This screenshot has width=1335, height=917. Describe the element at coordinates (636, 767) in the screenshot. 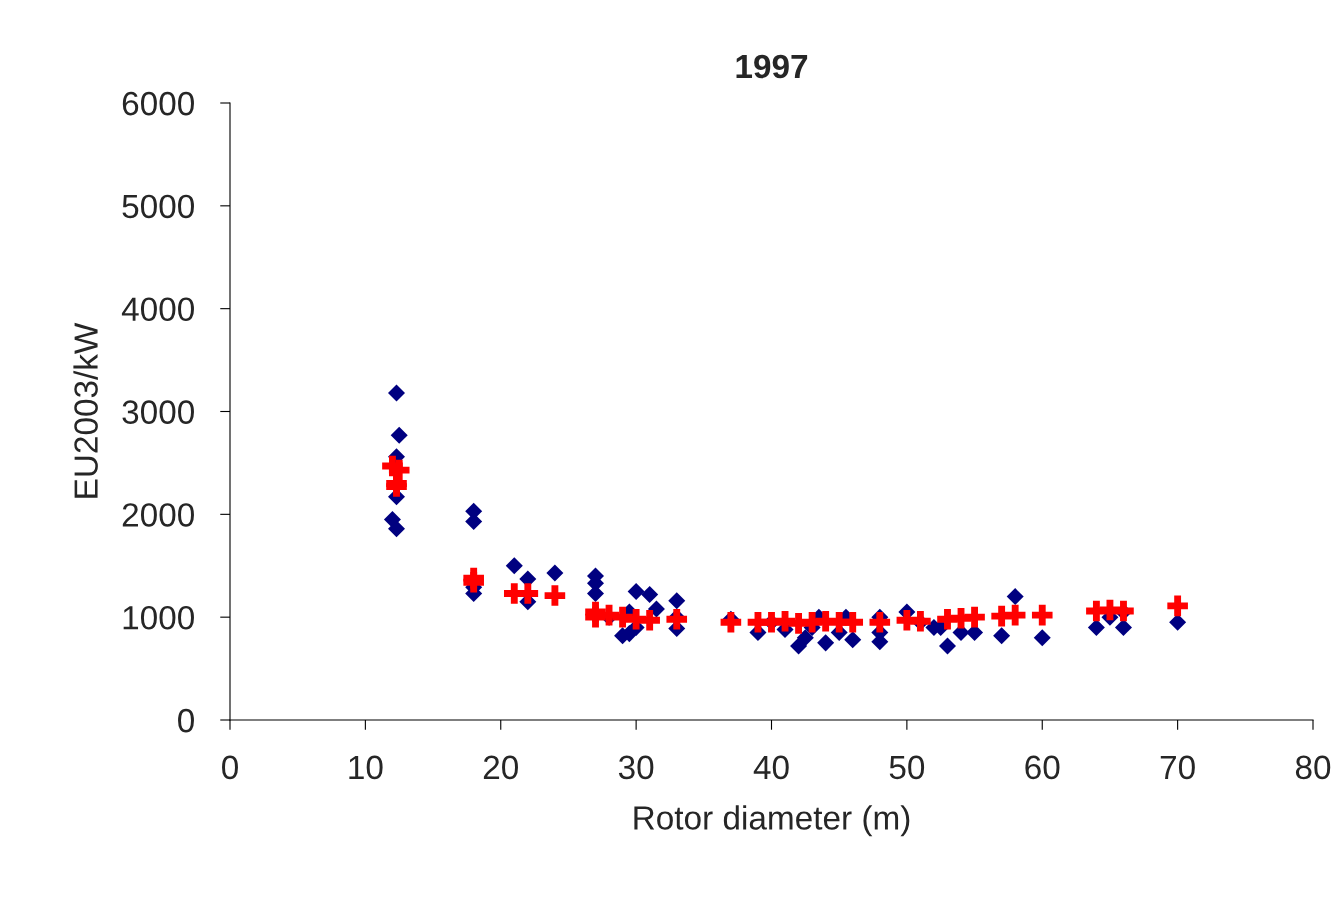

I see `x-tick-label: 30` at that location.